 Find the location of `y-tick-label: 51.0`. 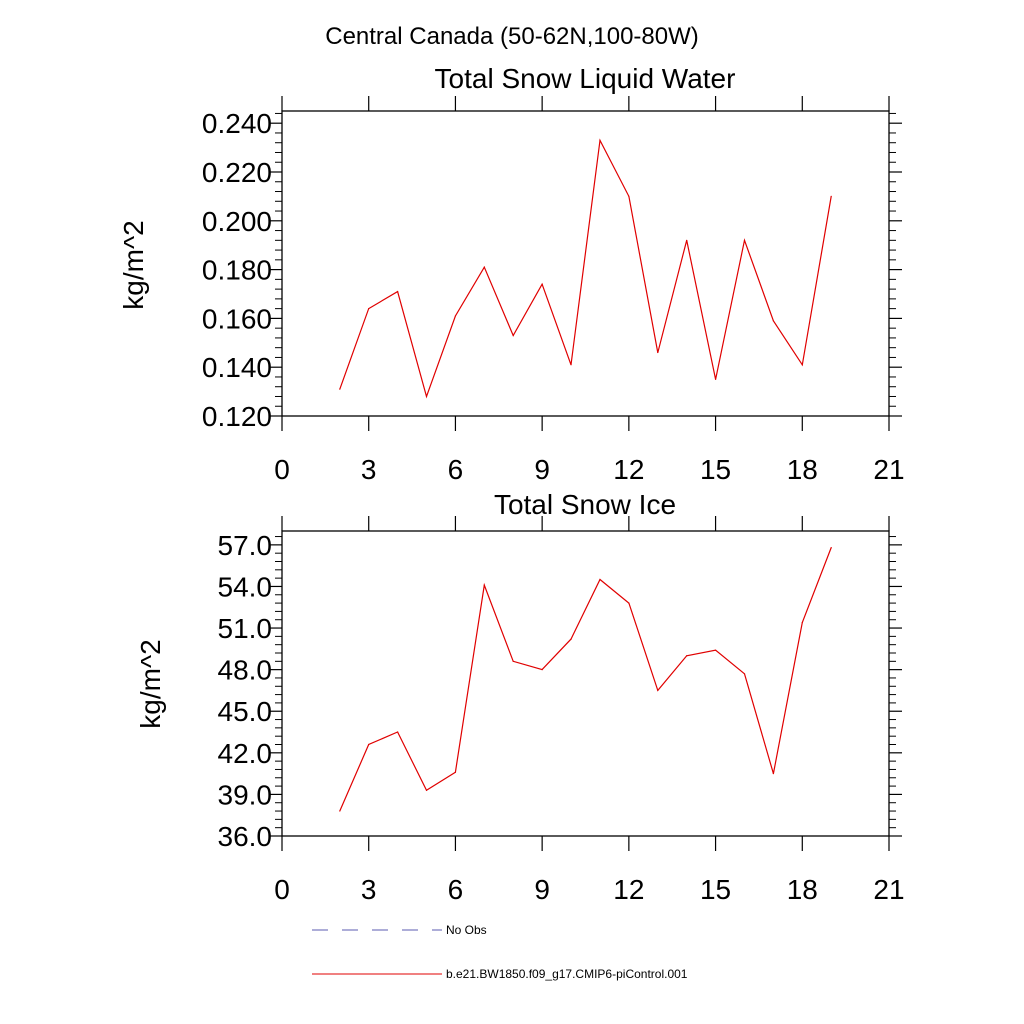

y-tick-label: 51.0 is located at coordinates (245, 628).